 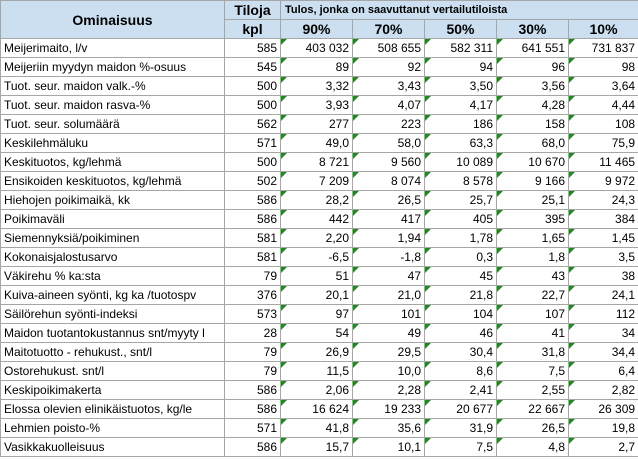 What do you see at coordinates (460, 200) in the screenshot?
I see `cell-percentile-value: 25,7` at bounding box center [460, 200].